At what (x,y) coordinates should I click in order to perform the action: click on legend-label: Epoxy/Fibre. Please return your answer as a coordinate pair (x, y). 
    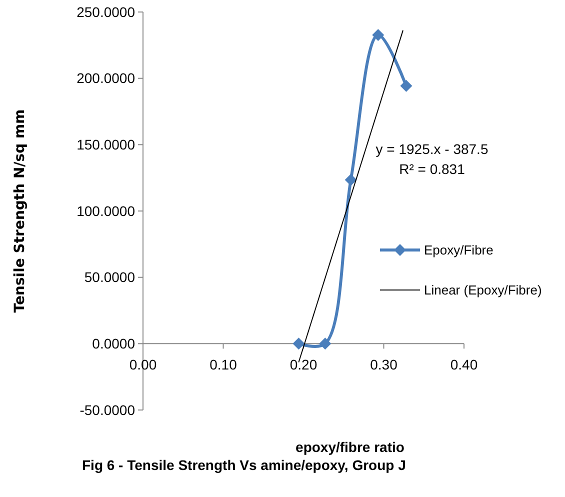
    Looking at the image, I should click on (459, 250).